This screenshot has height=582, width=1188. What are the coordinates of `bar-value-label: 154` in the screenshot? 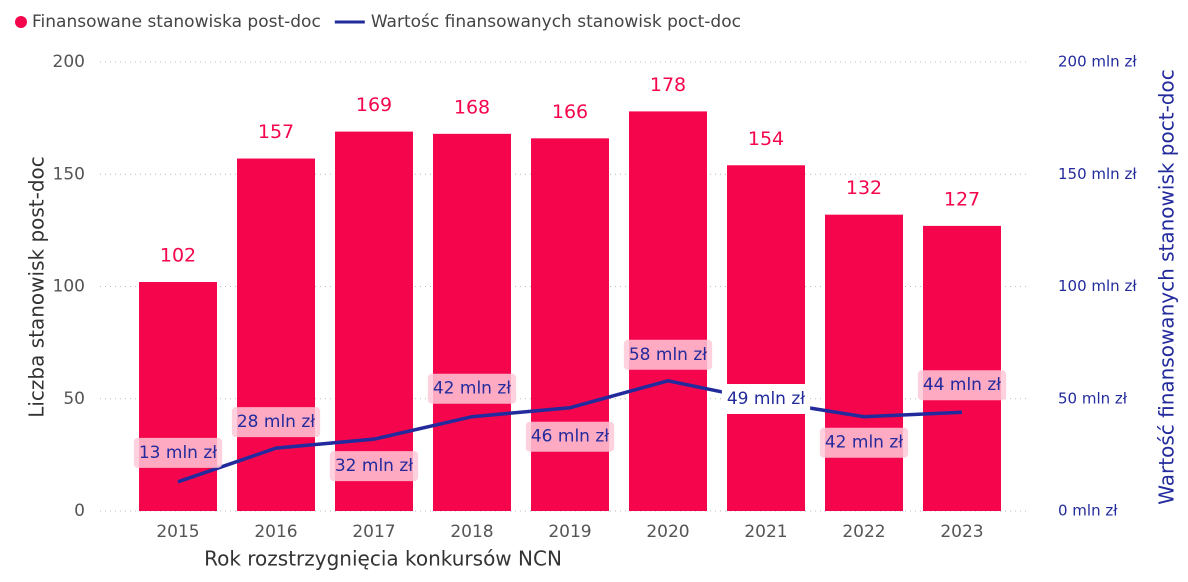 It's located at (766, 139).